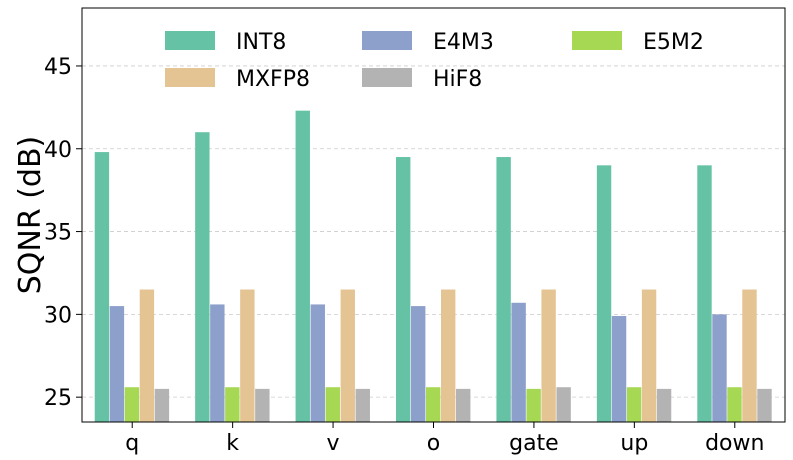 The height and width of the screenshot is (460, 793). Describe the element at coordinates (664, 405) in the screenshot. I see `bar-hif8-up` at that location.